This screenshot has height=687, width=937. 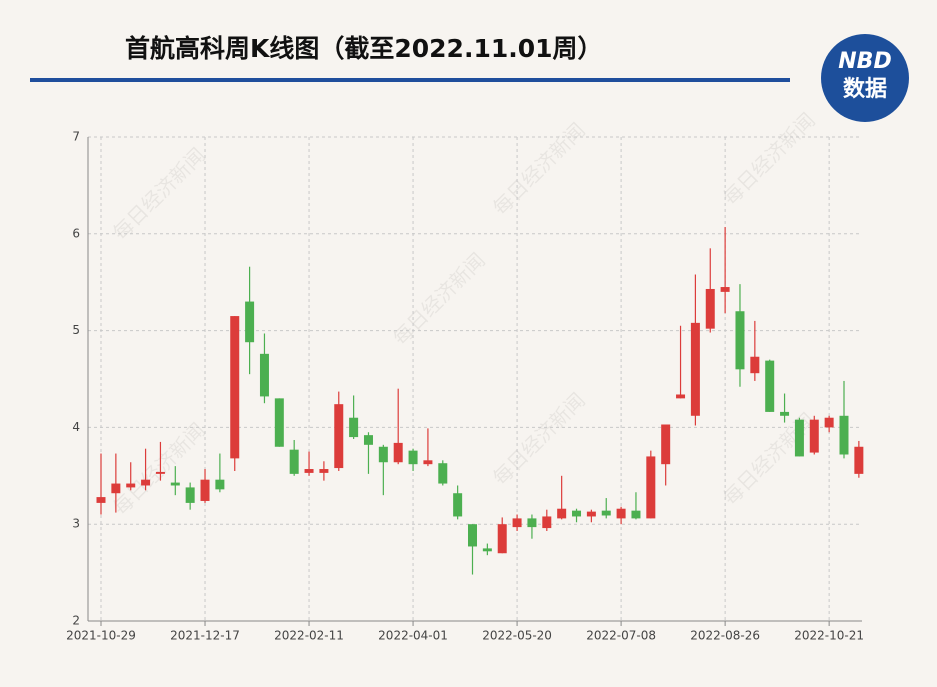 What do you see at coordinates (517, 636) in the screenshot?
I see `x-tick-label: 2022-05-20` at bounding box center [517, 636].